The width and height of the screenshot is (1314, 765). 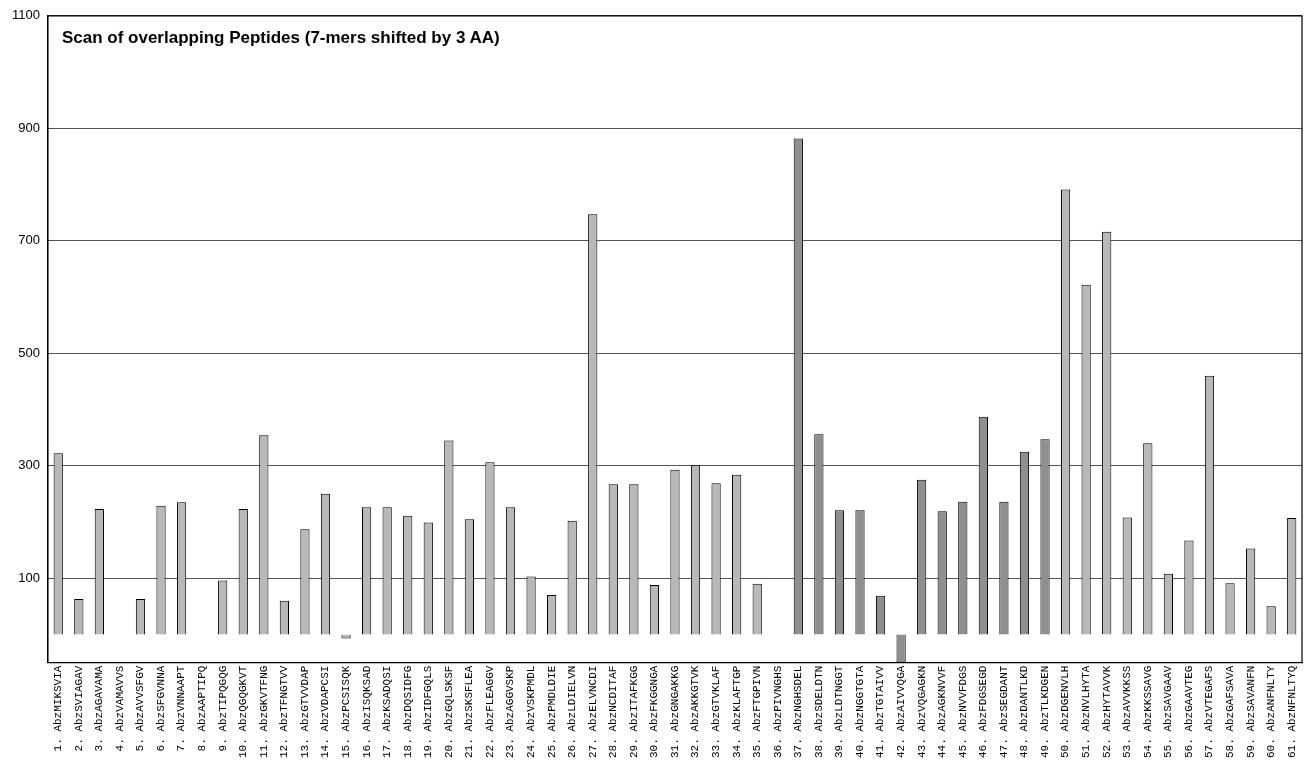 I want to click on x-tick-label: 42. AbzAIVVQGA, so click(x=901, y=712).